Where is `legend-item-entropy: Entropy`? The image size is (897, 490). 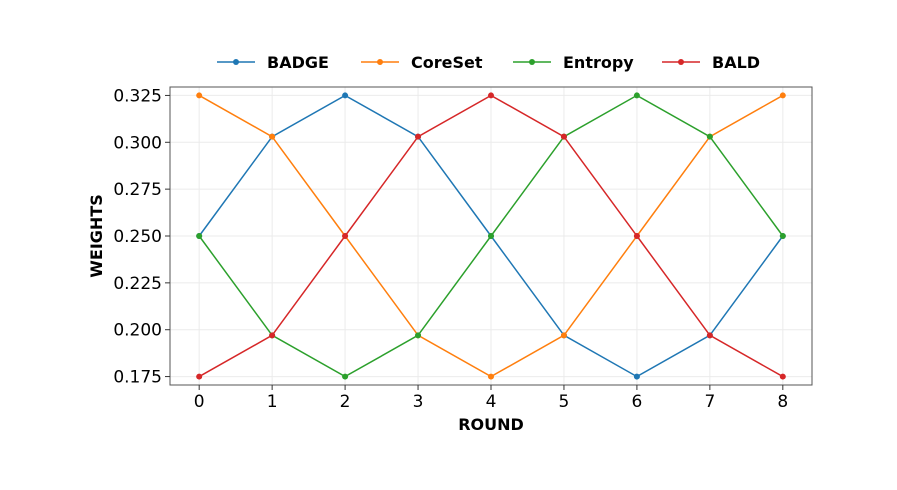 legend-item-entropy: Entropy is located at coordinates (573, 62).